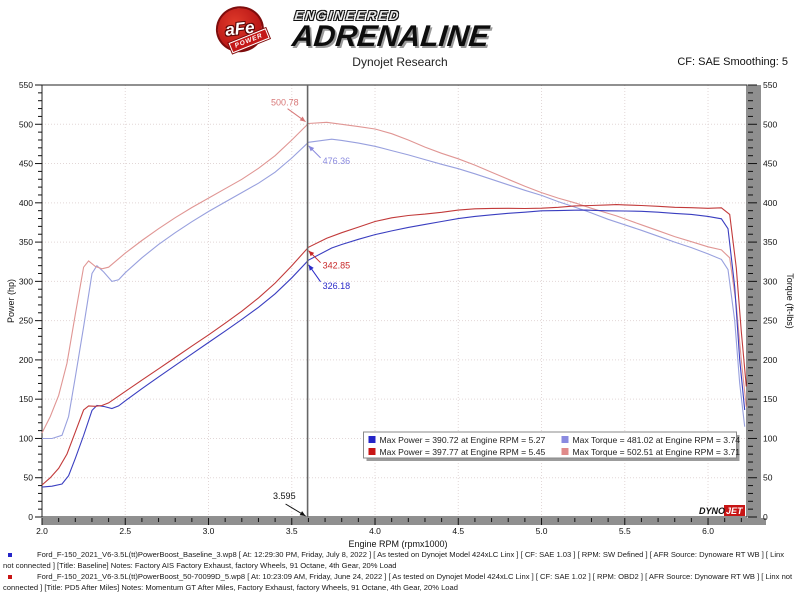  What do you see at coordinates (625, 531) in the screenshot?
I see `svg-text: 5.5` at bounding box center [625, 531].